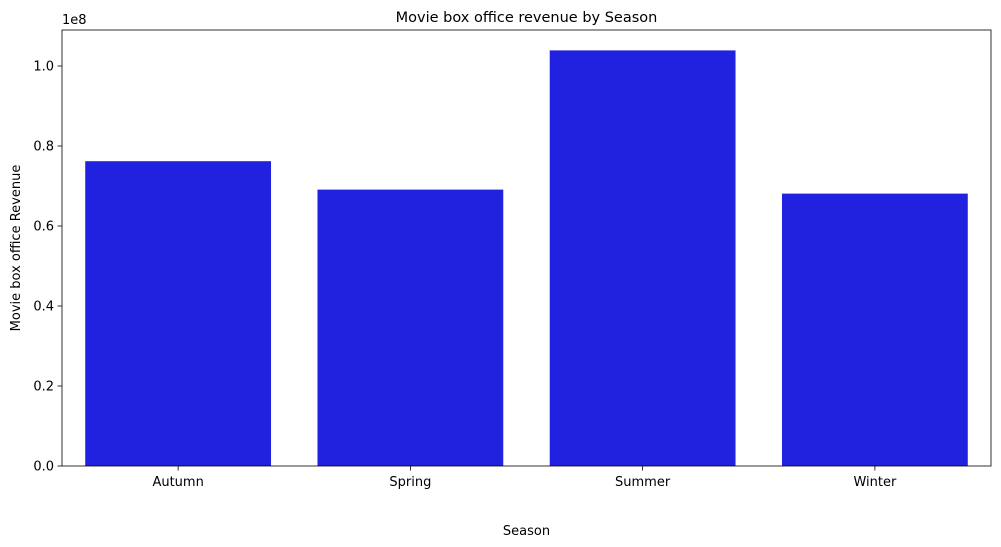  Describe the element at coordinates (875, 482) in the screenshot. I see `x-tick-label: Winter` at that location.